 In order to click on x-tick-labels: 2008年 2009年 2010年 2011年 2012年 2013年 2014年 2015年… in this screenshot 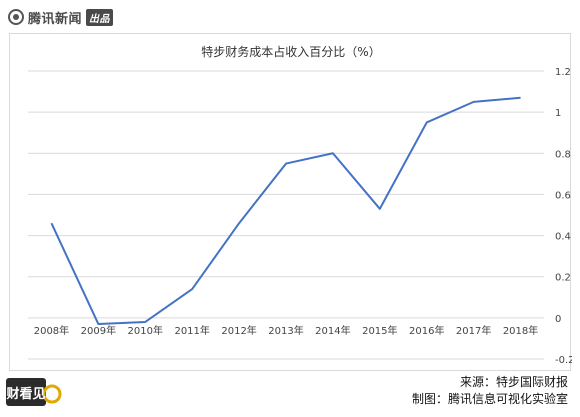, I will do `click(286, 330)`.